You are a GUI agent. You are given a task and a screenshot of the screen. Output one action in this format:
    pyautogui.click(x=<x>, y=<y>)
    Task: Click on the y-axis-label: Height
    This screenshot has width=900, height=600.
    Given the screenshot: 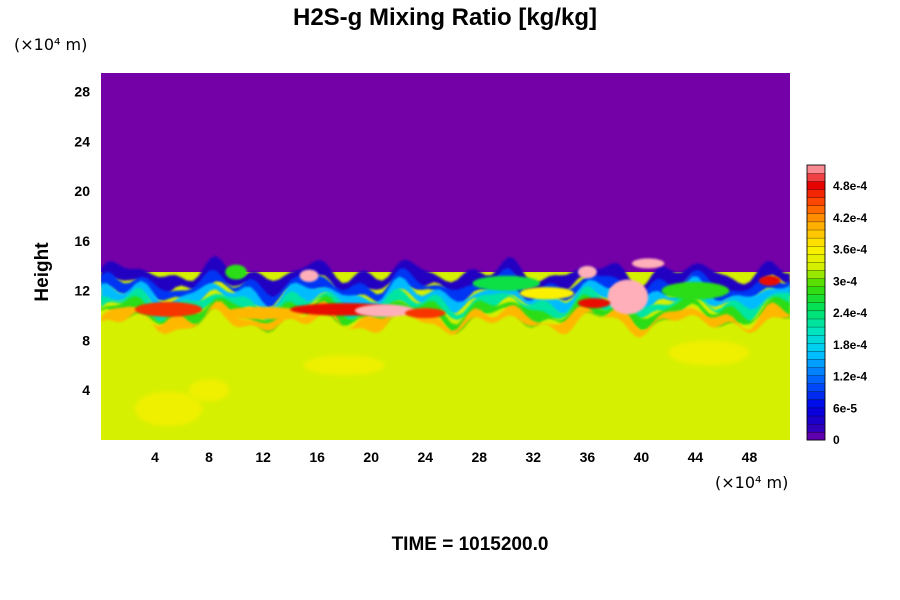 What is the action you would take?
    pyautogui.click(x=42, y=272)
    